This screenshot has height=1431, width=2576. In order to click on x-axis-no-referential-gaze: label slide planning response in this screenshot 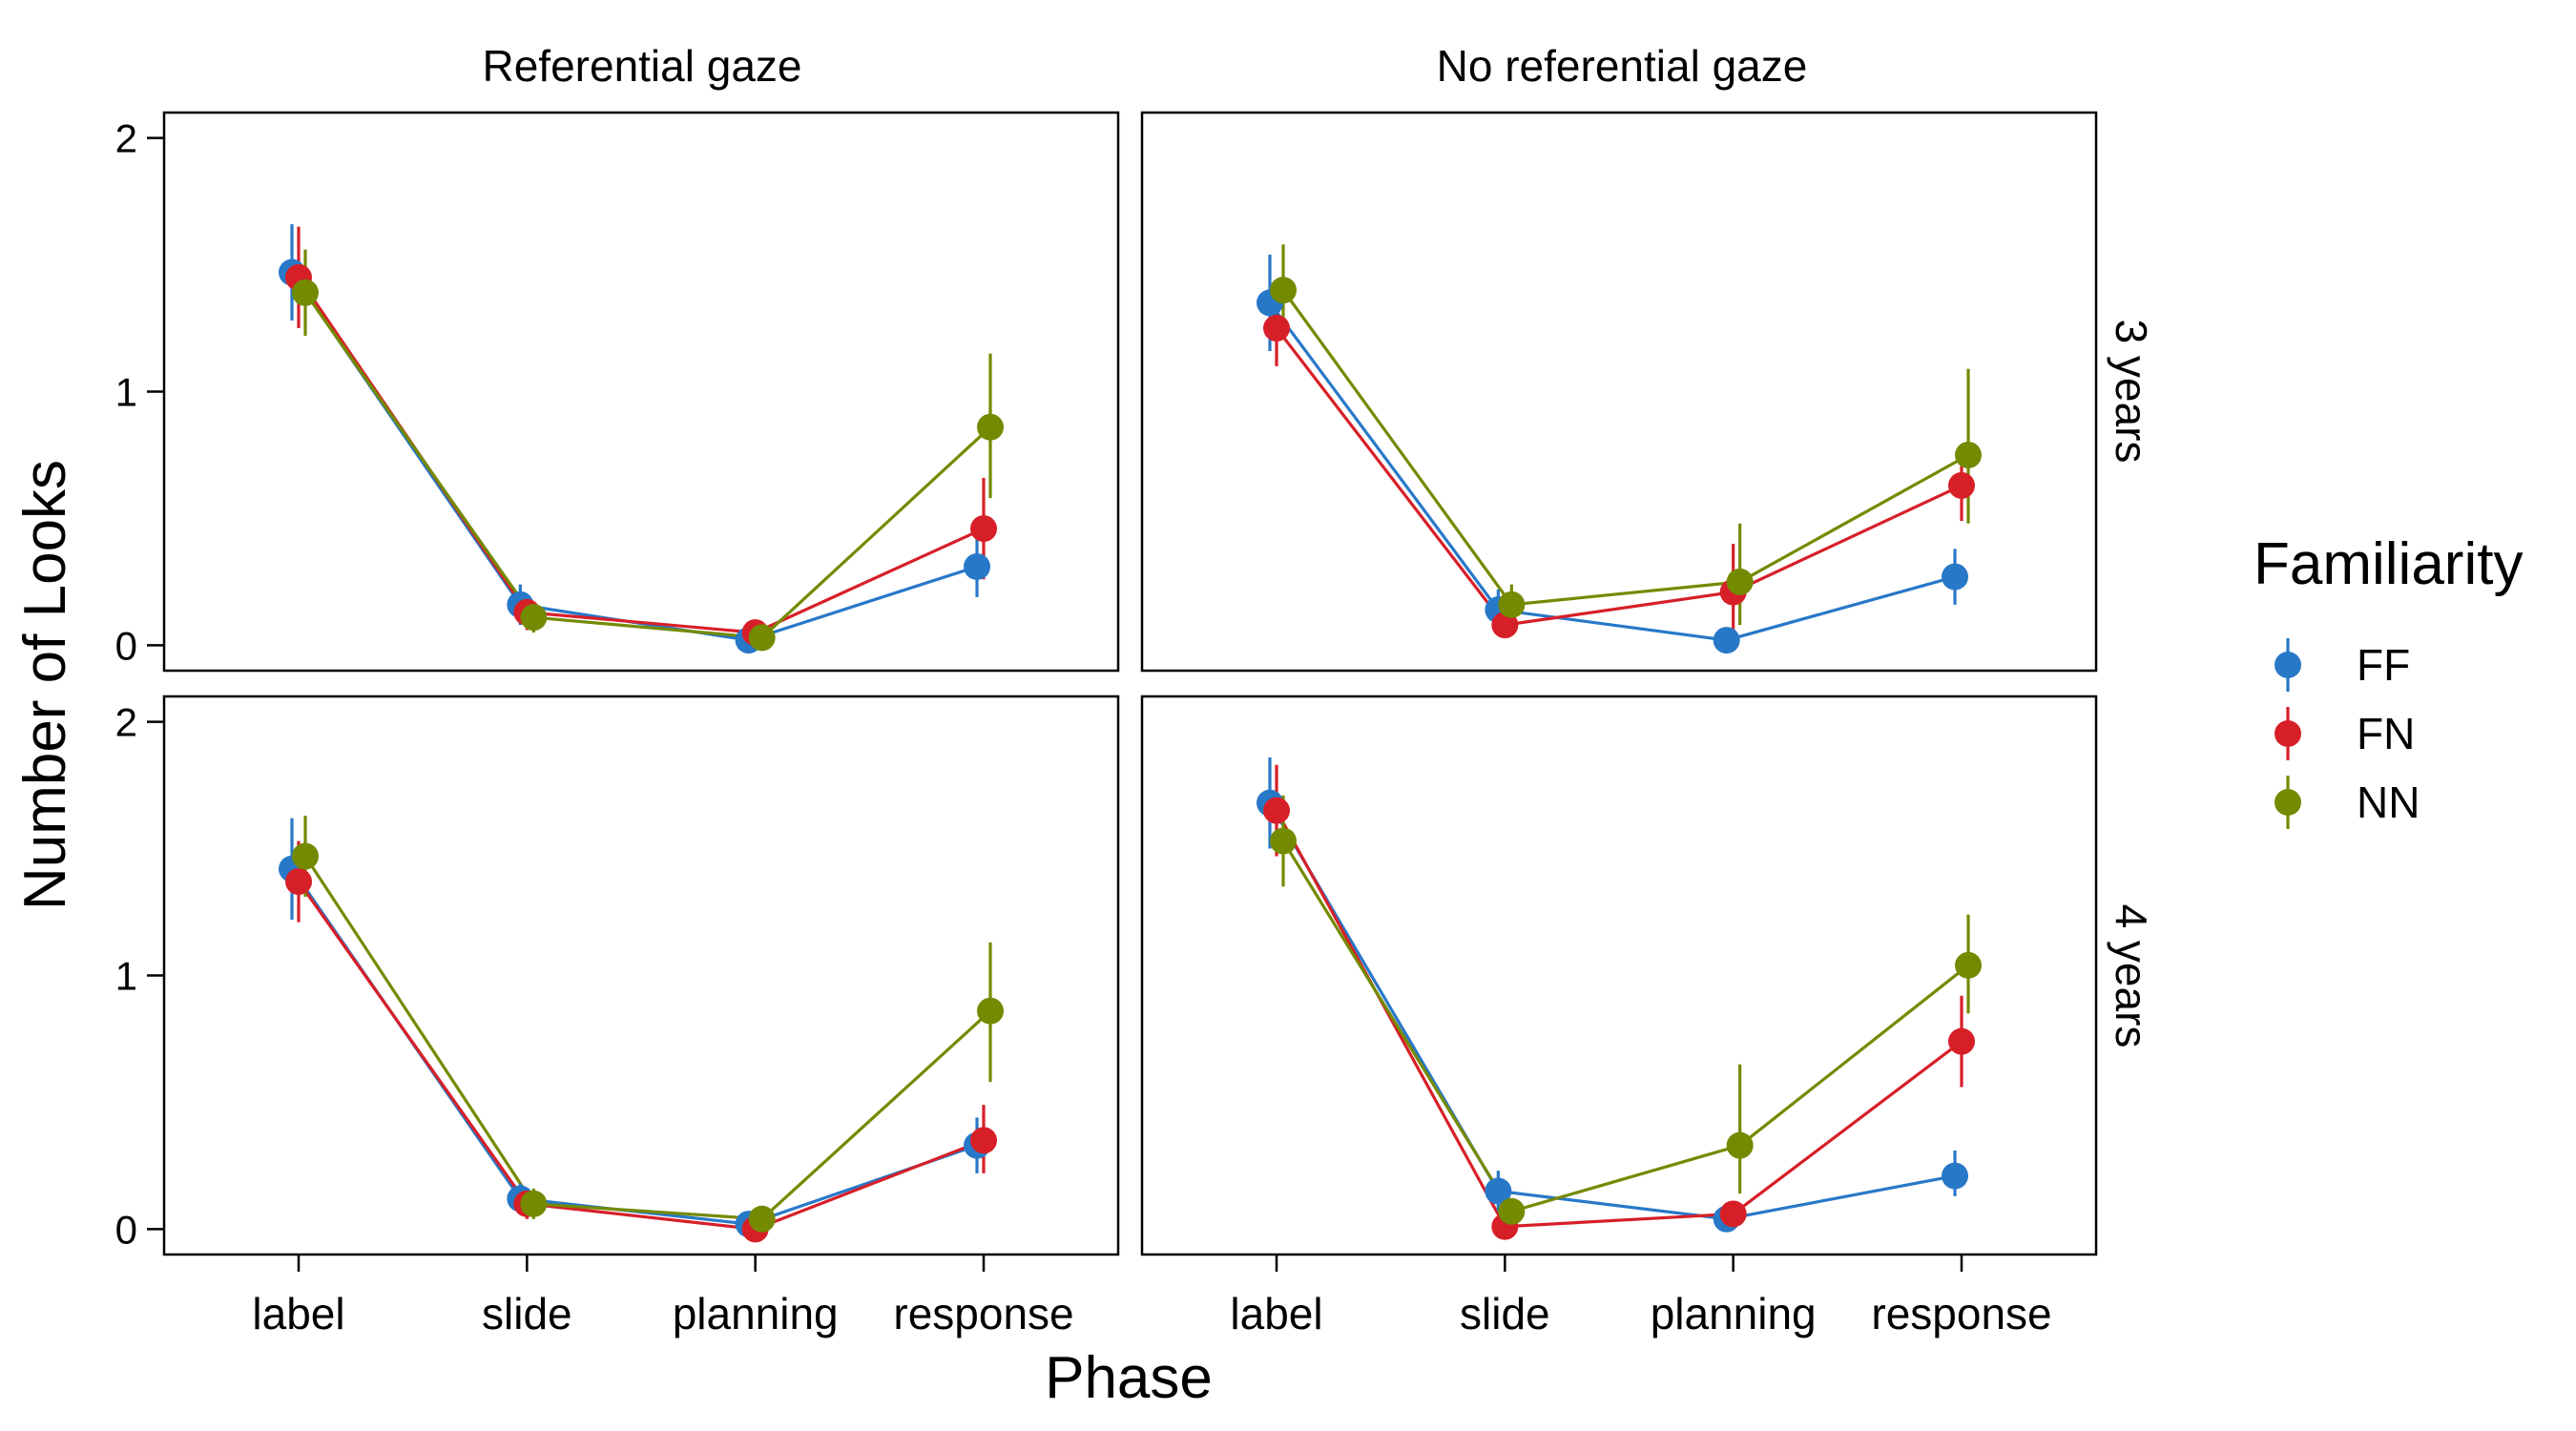, I will do `click(1641, 1296)`.